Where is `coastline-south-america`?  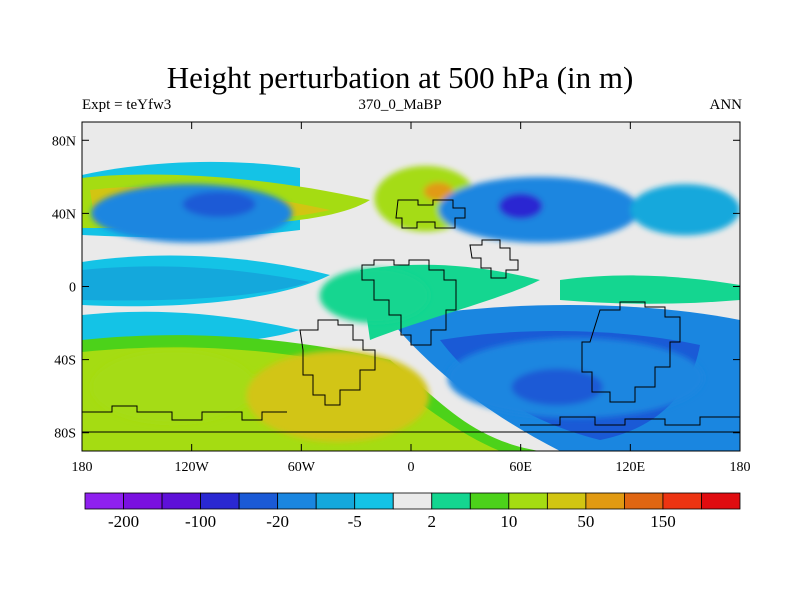 coastline-south-america is located at coordinates (337, 362).